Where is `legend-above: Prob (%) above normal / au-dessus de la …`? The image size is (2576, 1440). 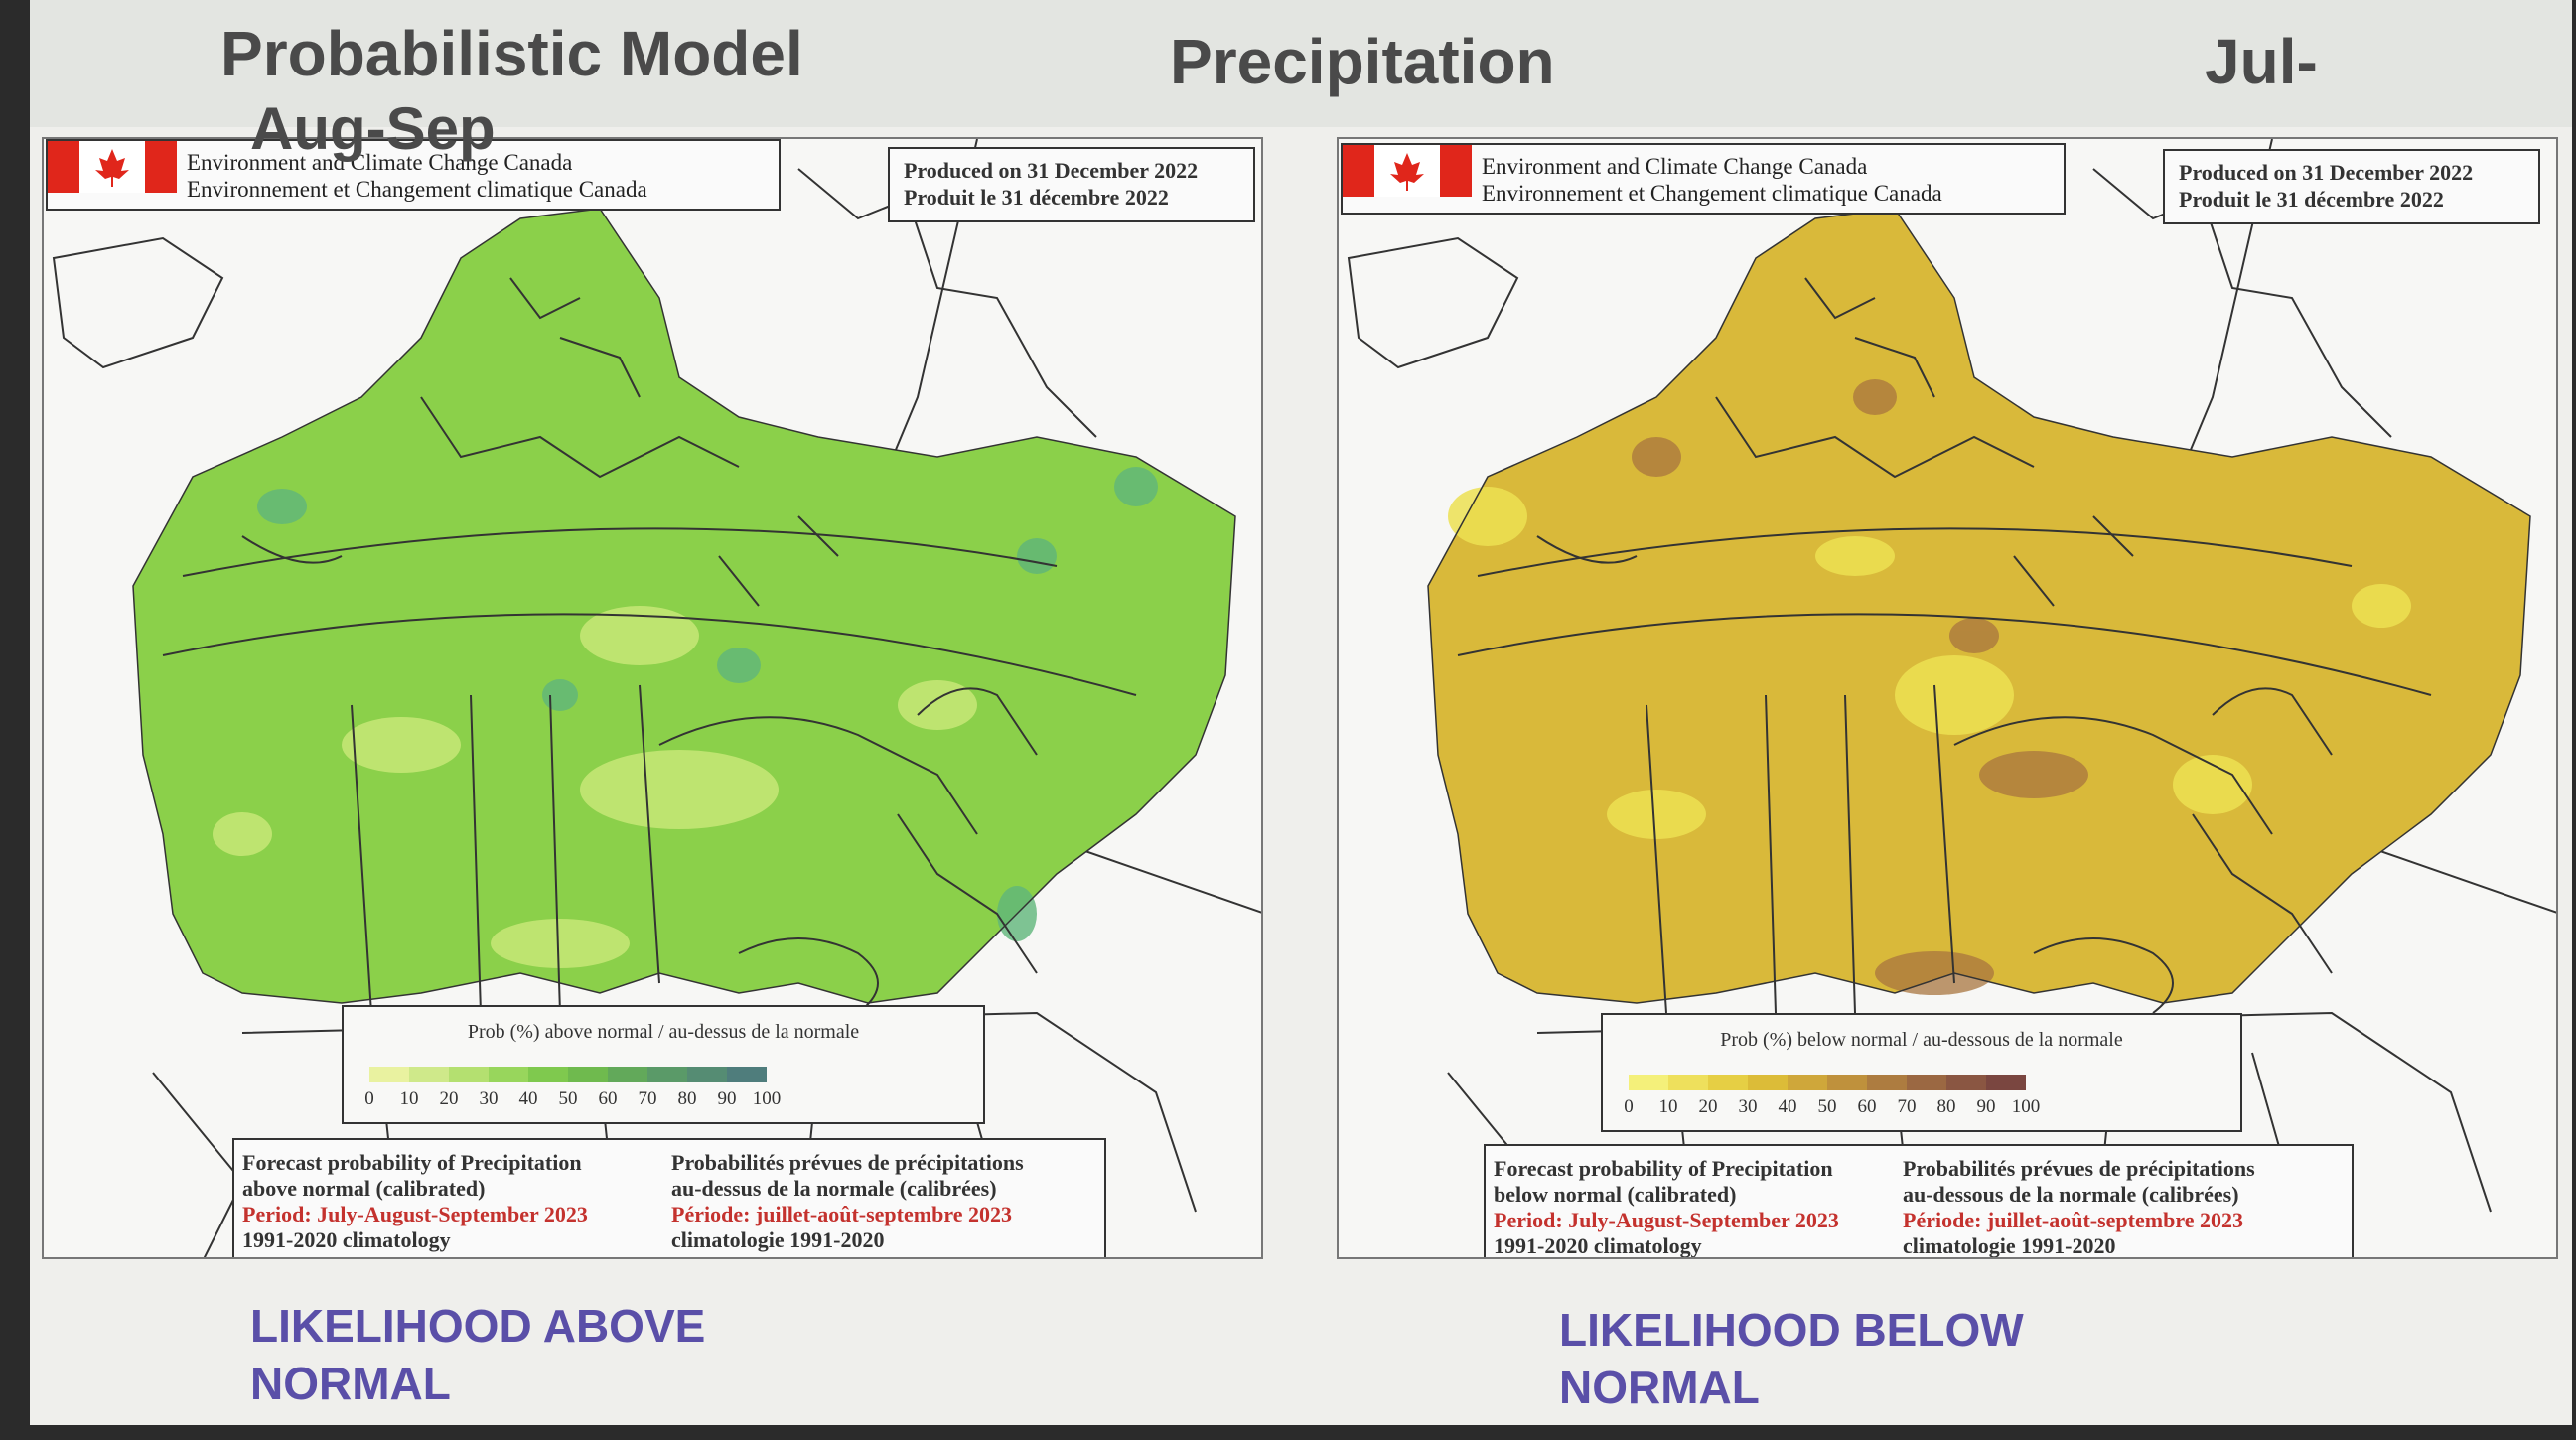 legend-above: Prob (%) above normal / au-dessus de la … is located at coordinates (663, 1064).